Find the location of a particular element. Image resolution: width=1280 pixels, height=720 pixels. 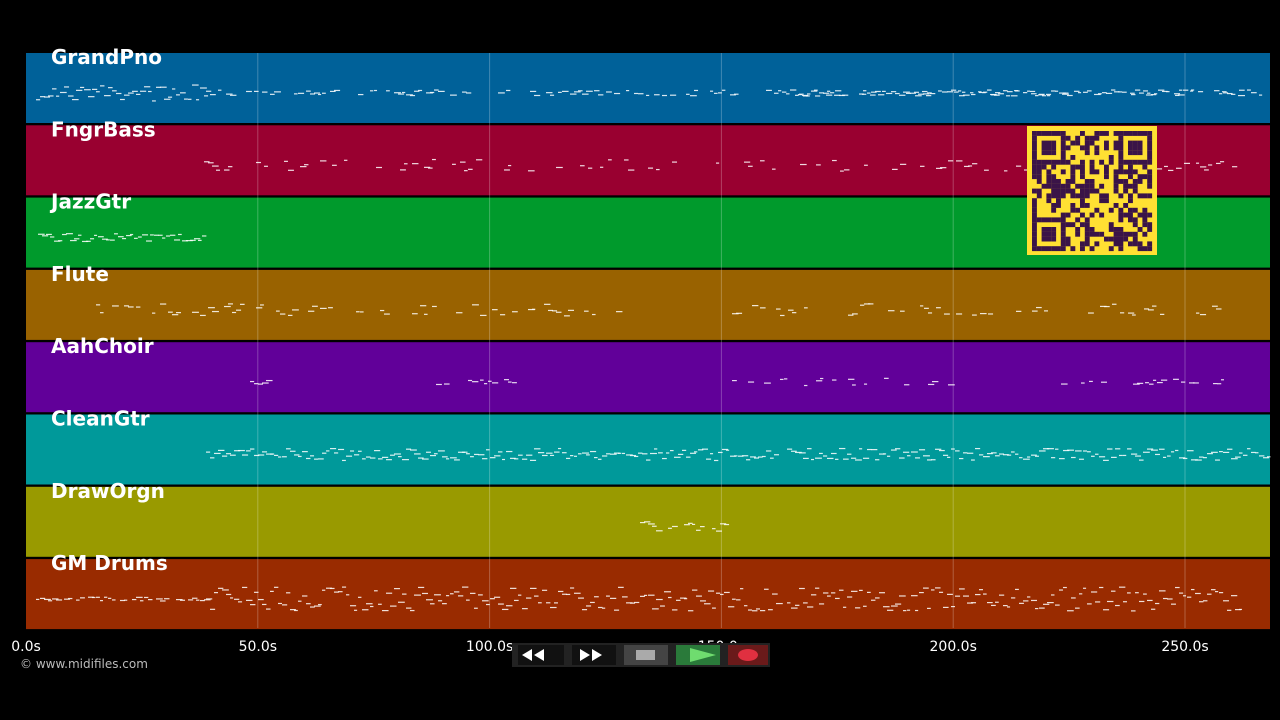

rewind-button is located at coordinates (541, 655).